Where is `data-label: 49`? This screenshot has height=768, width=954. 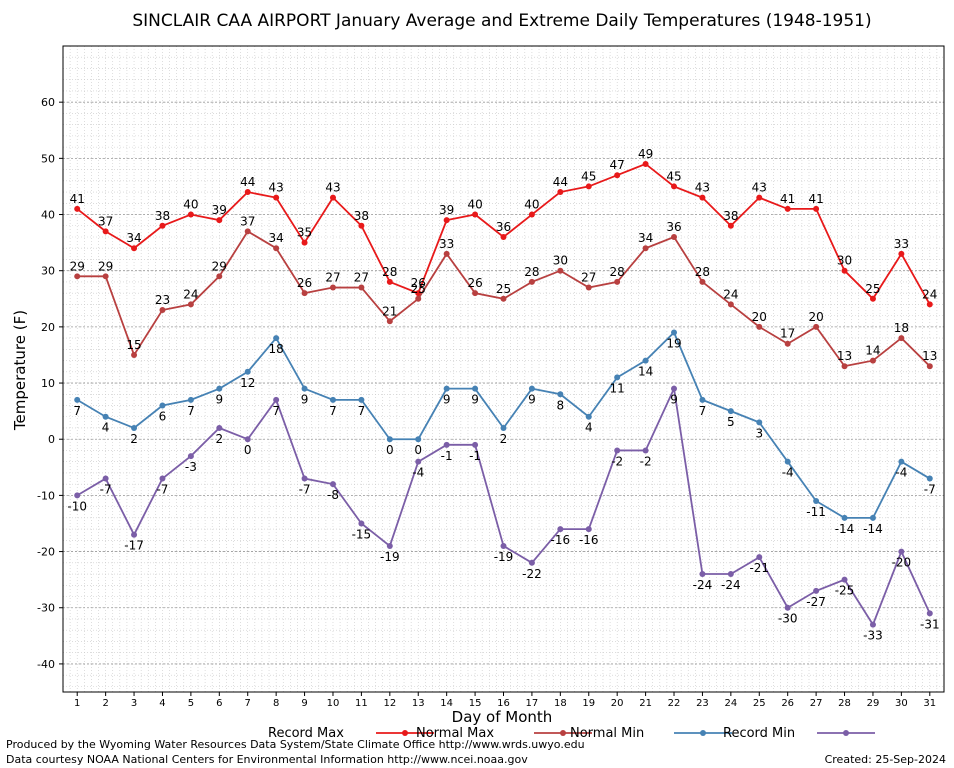
data-label: 49 is located at coordinates (645, 154).